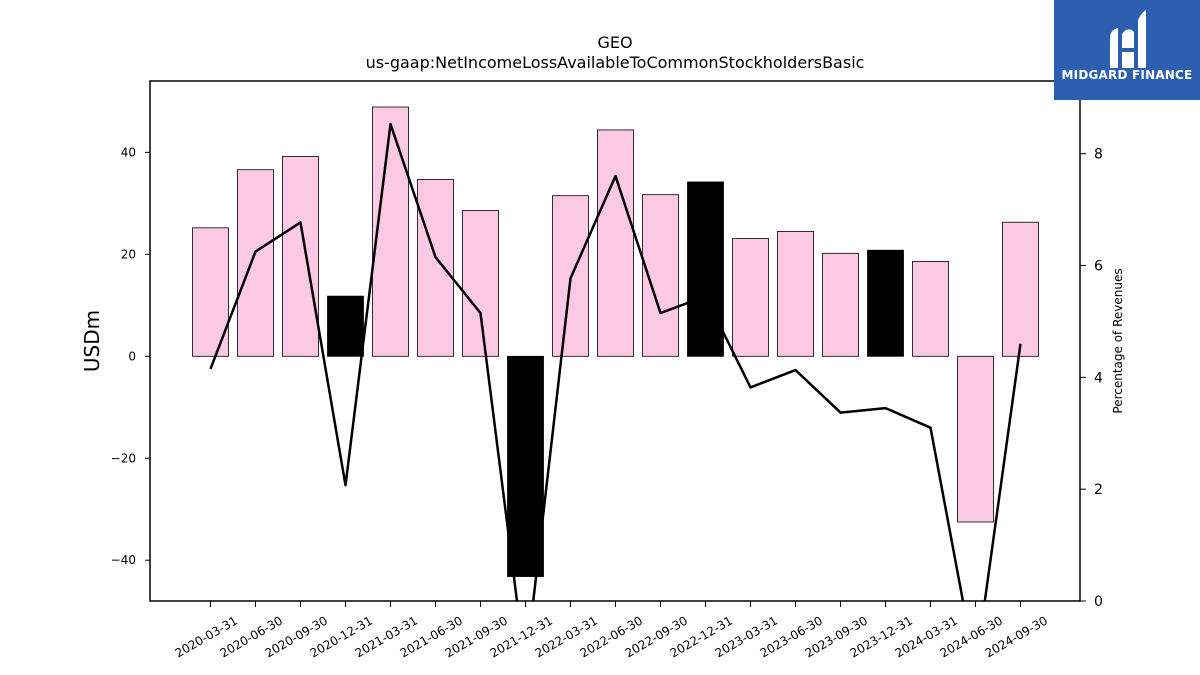  I want to click on y2-tick-label: 0, so click(1098, 602).